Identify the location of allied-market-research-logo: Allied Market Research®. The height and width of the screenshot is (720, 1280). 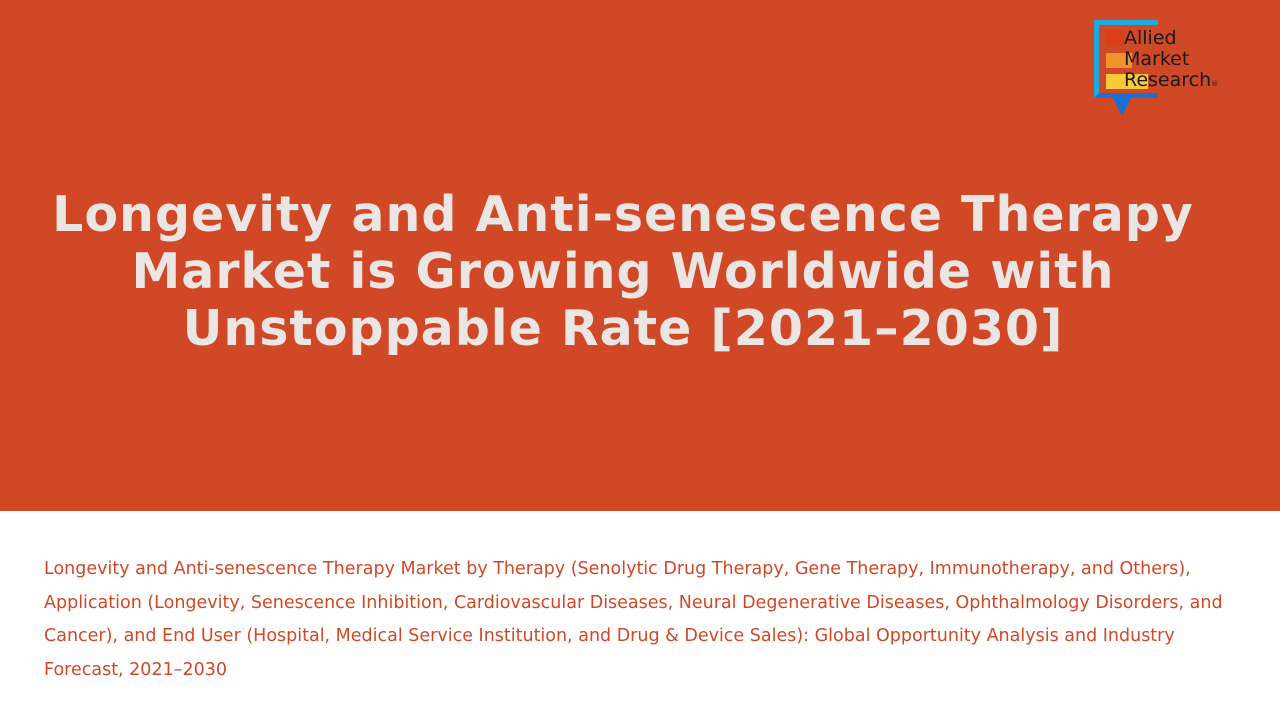
(1184, 70).